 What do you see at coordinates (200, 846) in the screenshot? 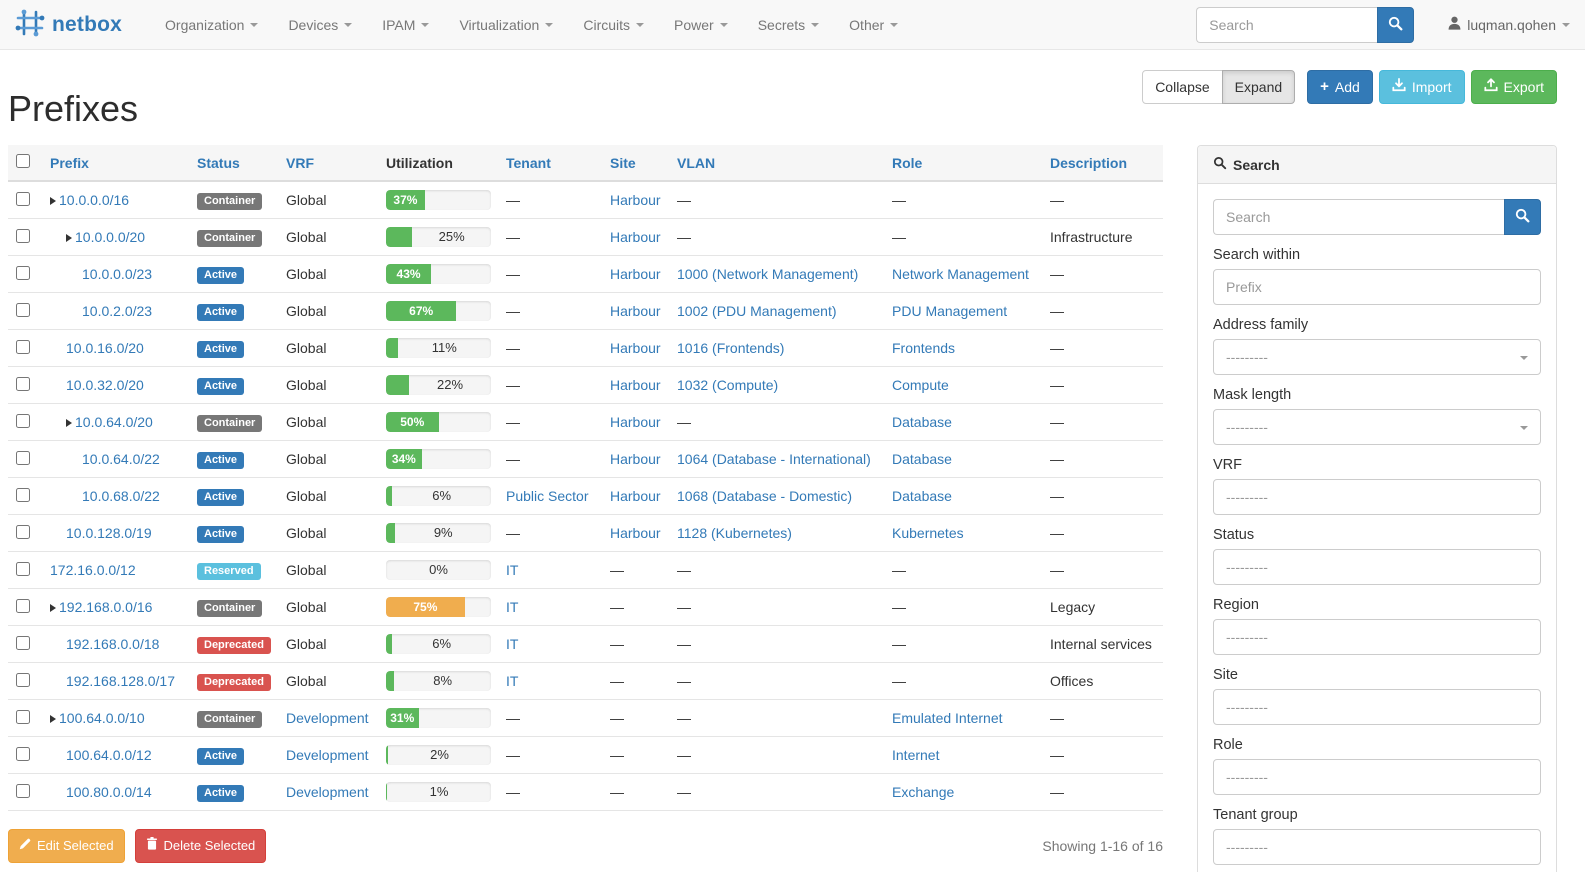
I see `delete-selected-button: Delete Selected` at bounding box center [200, 846].